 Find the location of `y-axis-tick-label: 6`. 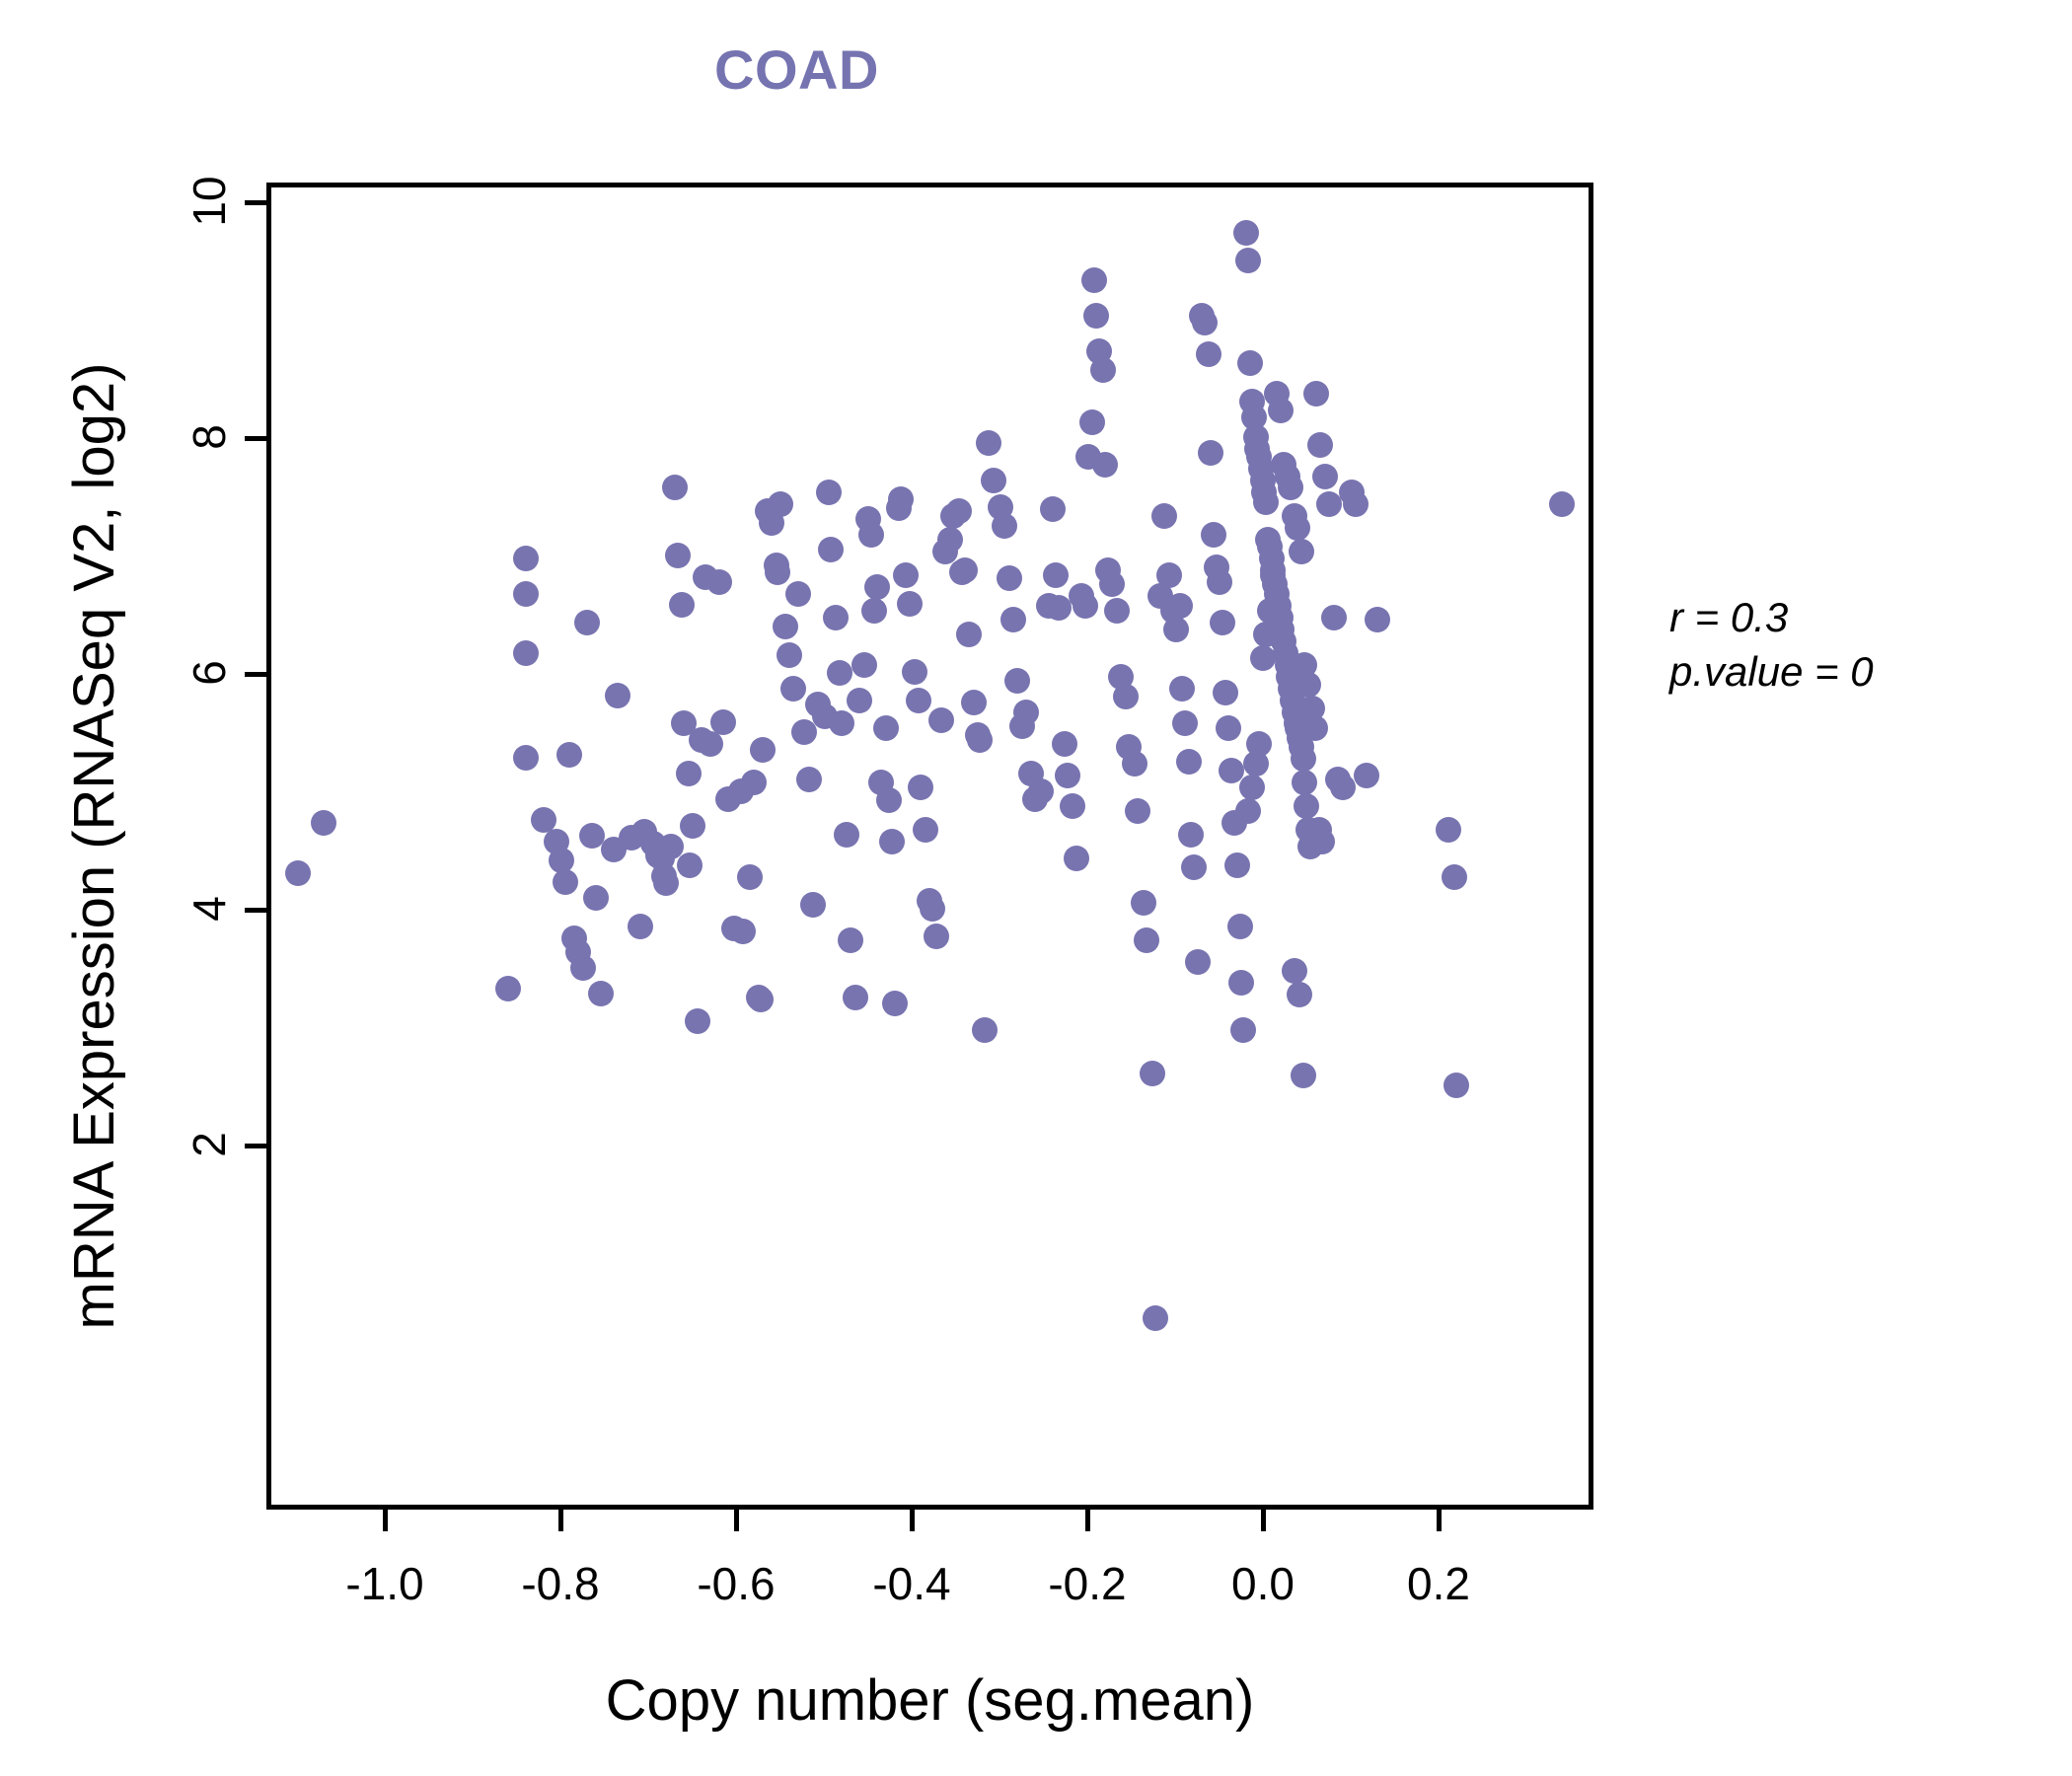

y-axis-tick-label: 6 is located at coordinates (210, 673).